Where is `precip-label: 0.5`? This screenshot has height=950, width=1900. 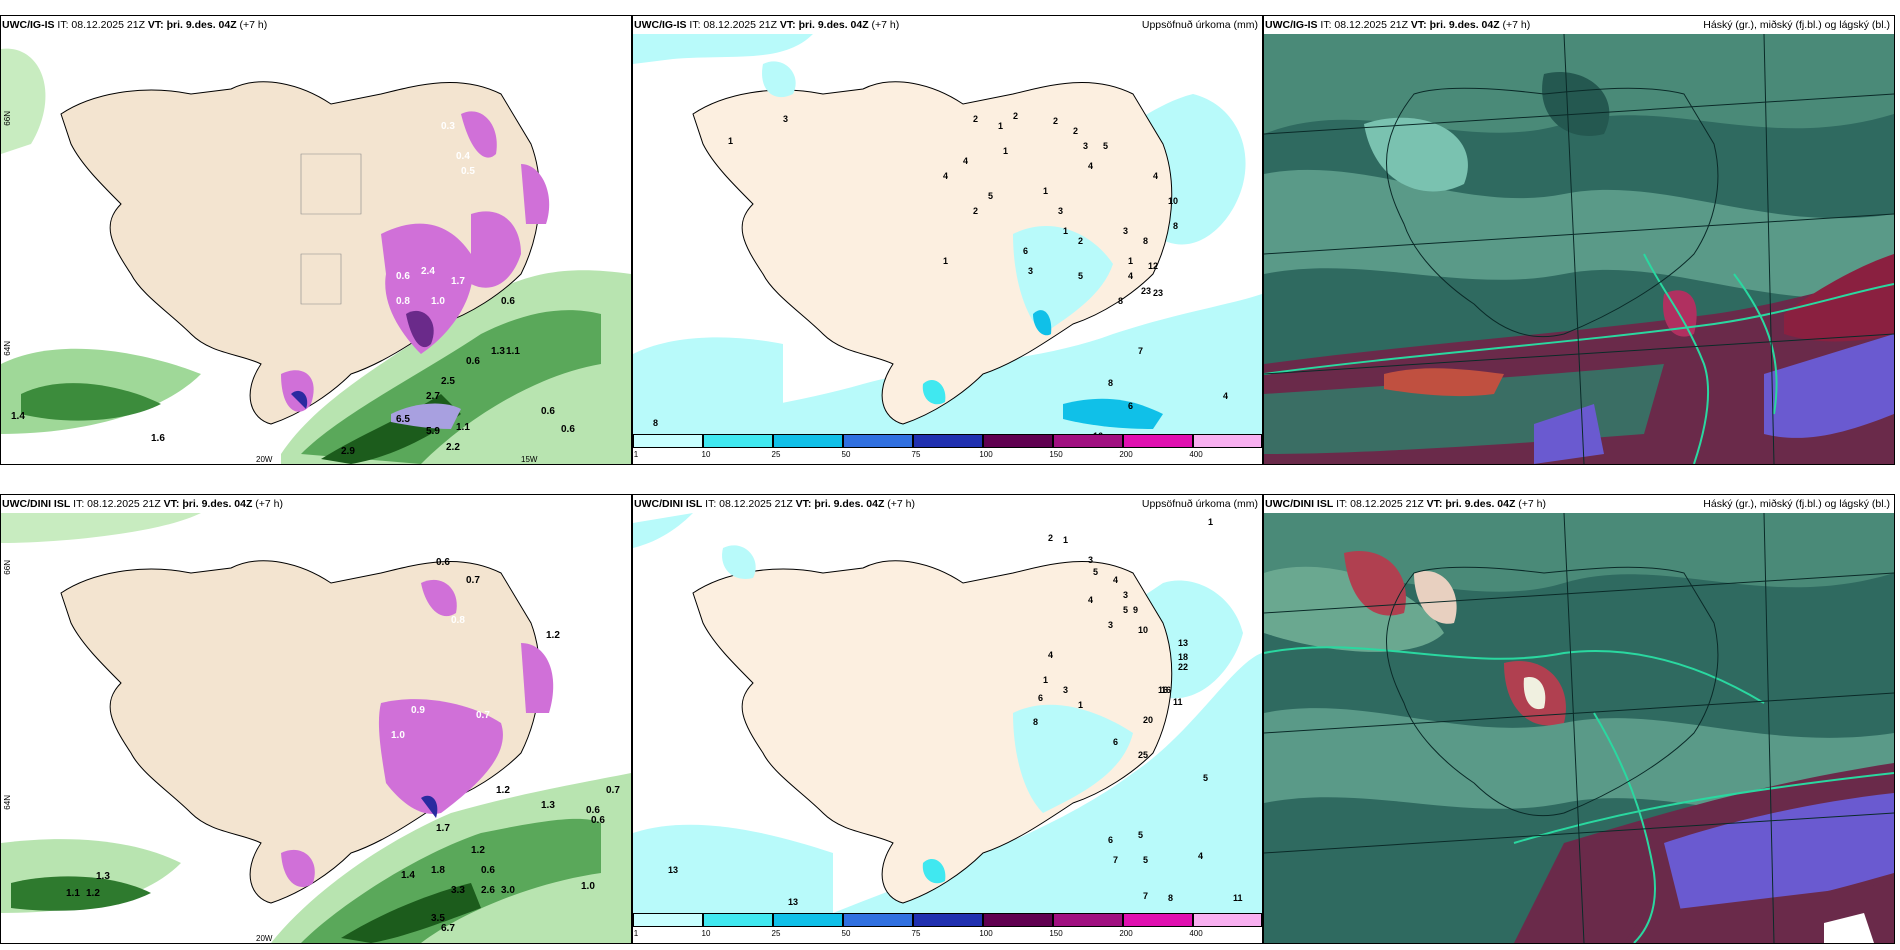 precip-label: 0.5 is located at coordinates (468, 171).